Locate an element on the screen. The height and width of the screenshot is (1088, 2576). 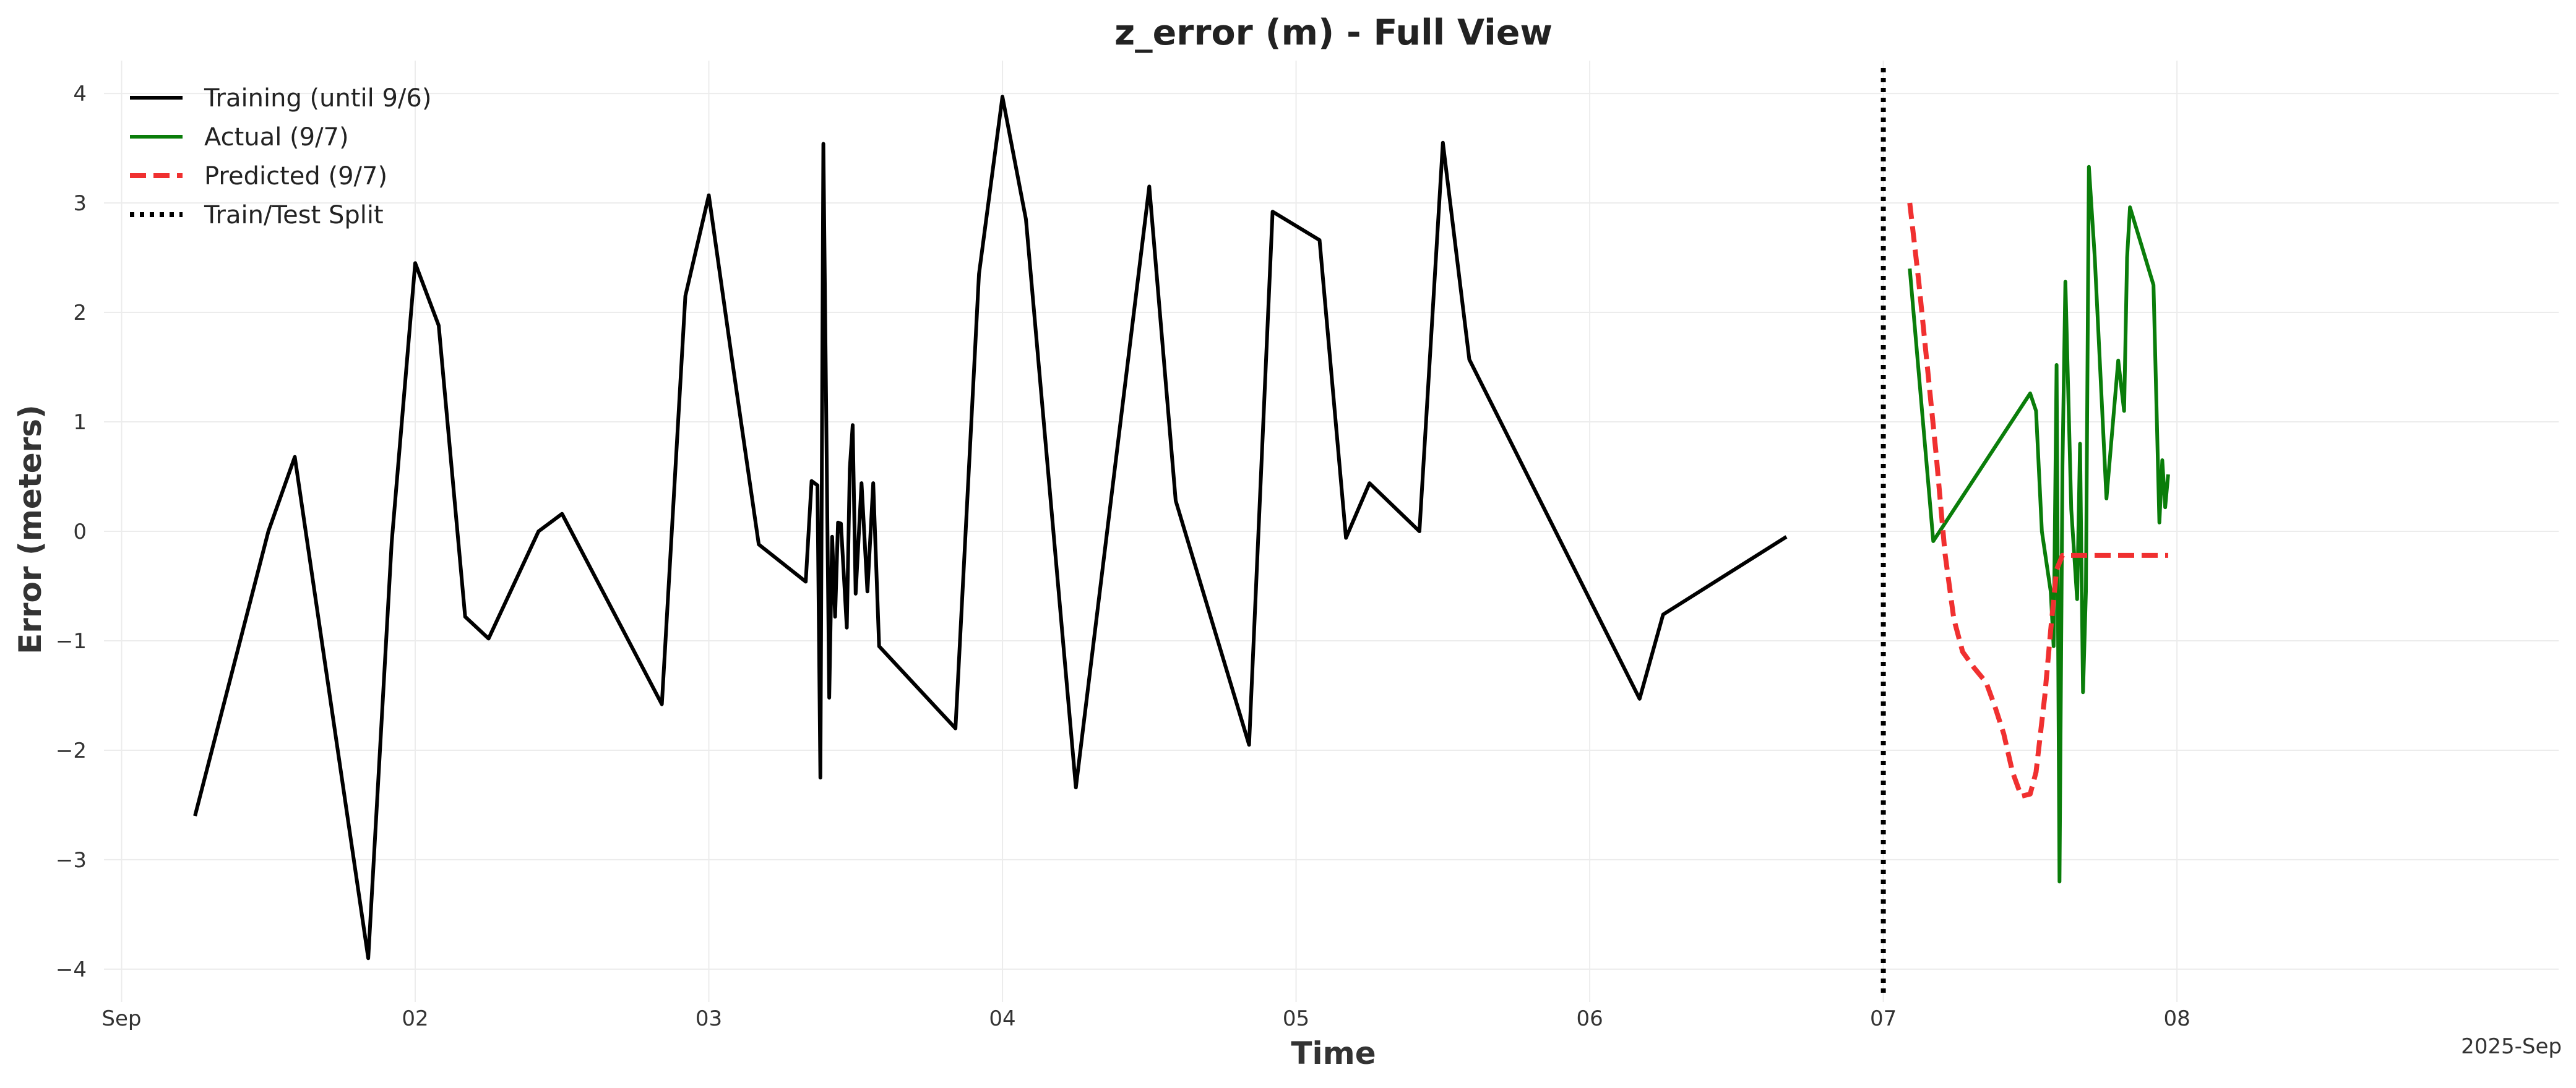
legend-entry: Train/Test Split is located at coordinates (294, 215).